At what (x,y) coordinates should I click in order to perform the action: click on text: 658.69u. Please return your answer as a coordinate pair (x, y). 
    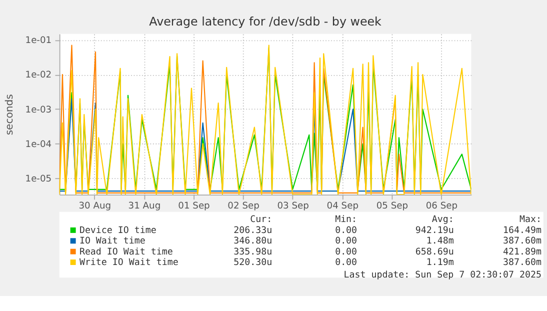
    Looking at the image, I should click on (434, 252).